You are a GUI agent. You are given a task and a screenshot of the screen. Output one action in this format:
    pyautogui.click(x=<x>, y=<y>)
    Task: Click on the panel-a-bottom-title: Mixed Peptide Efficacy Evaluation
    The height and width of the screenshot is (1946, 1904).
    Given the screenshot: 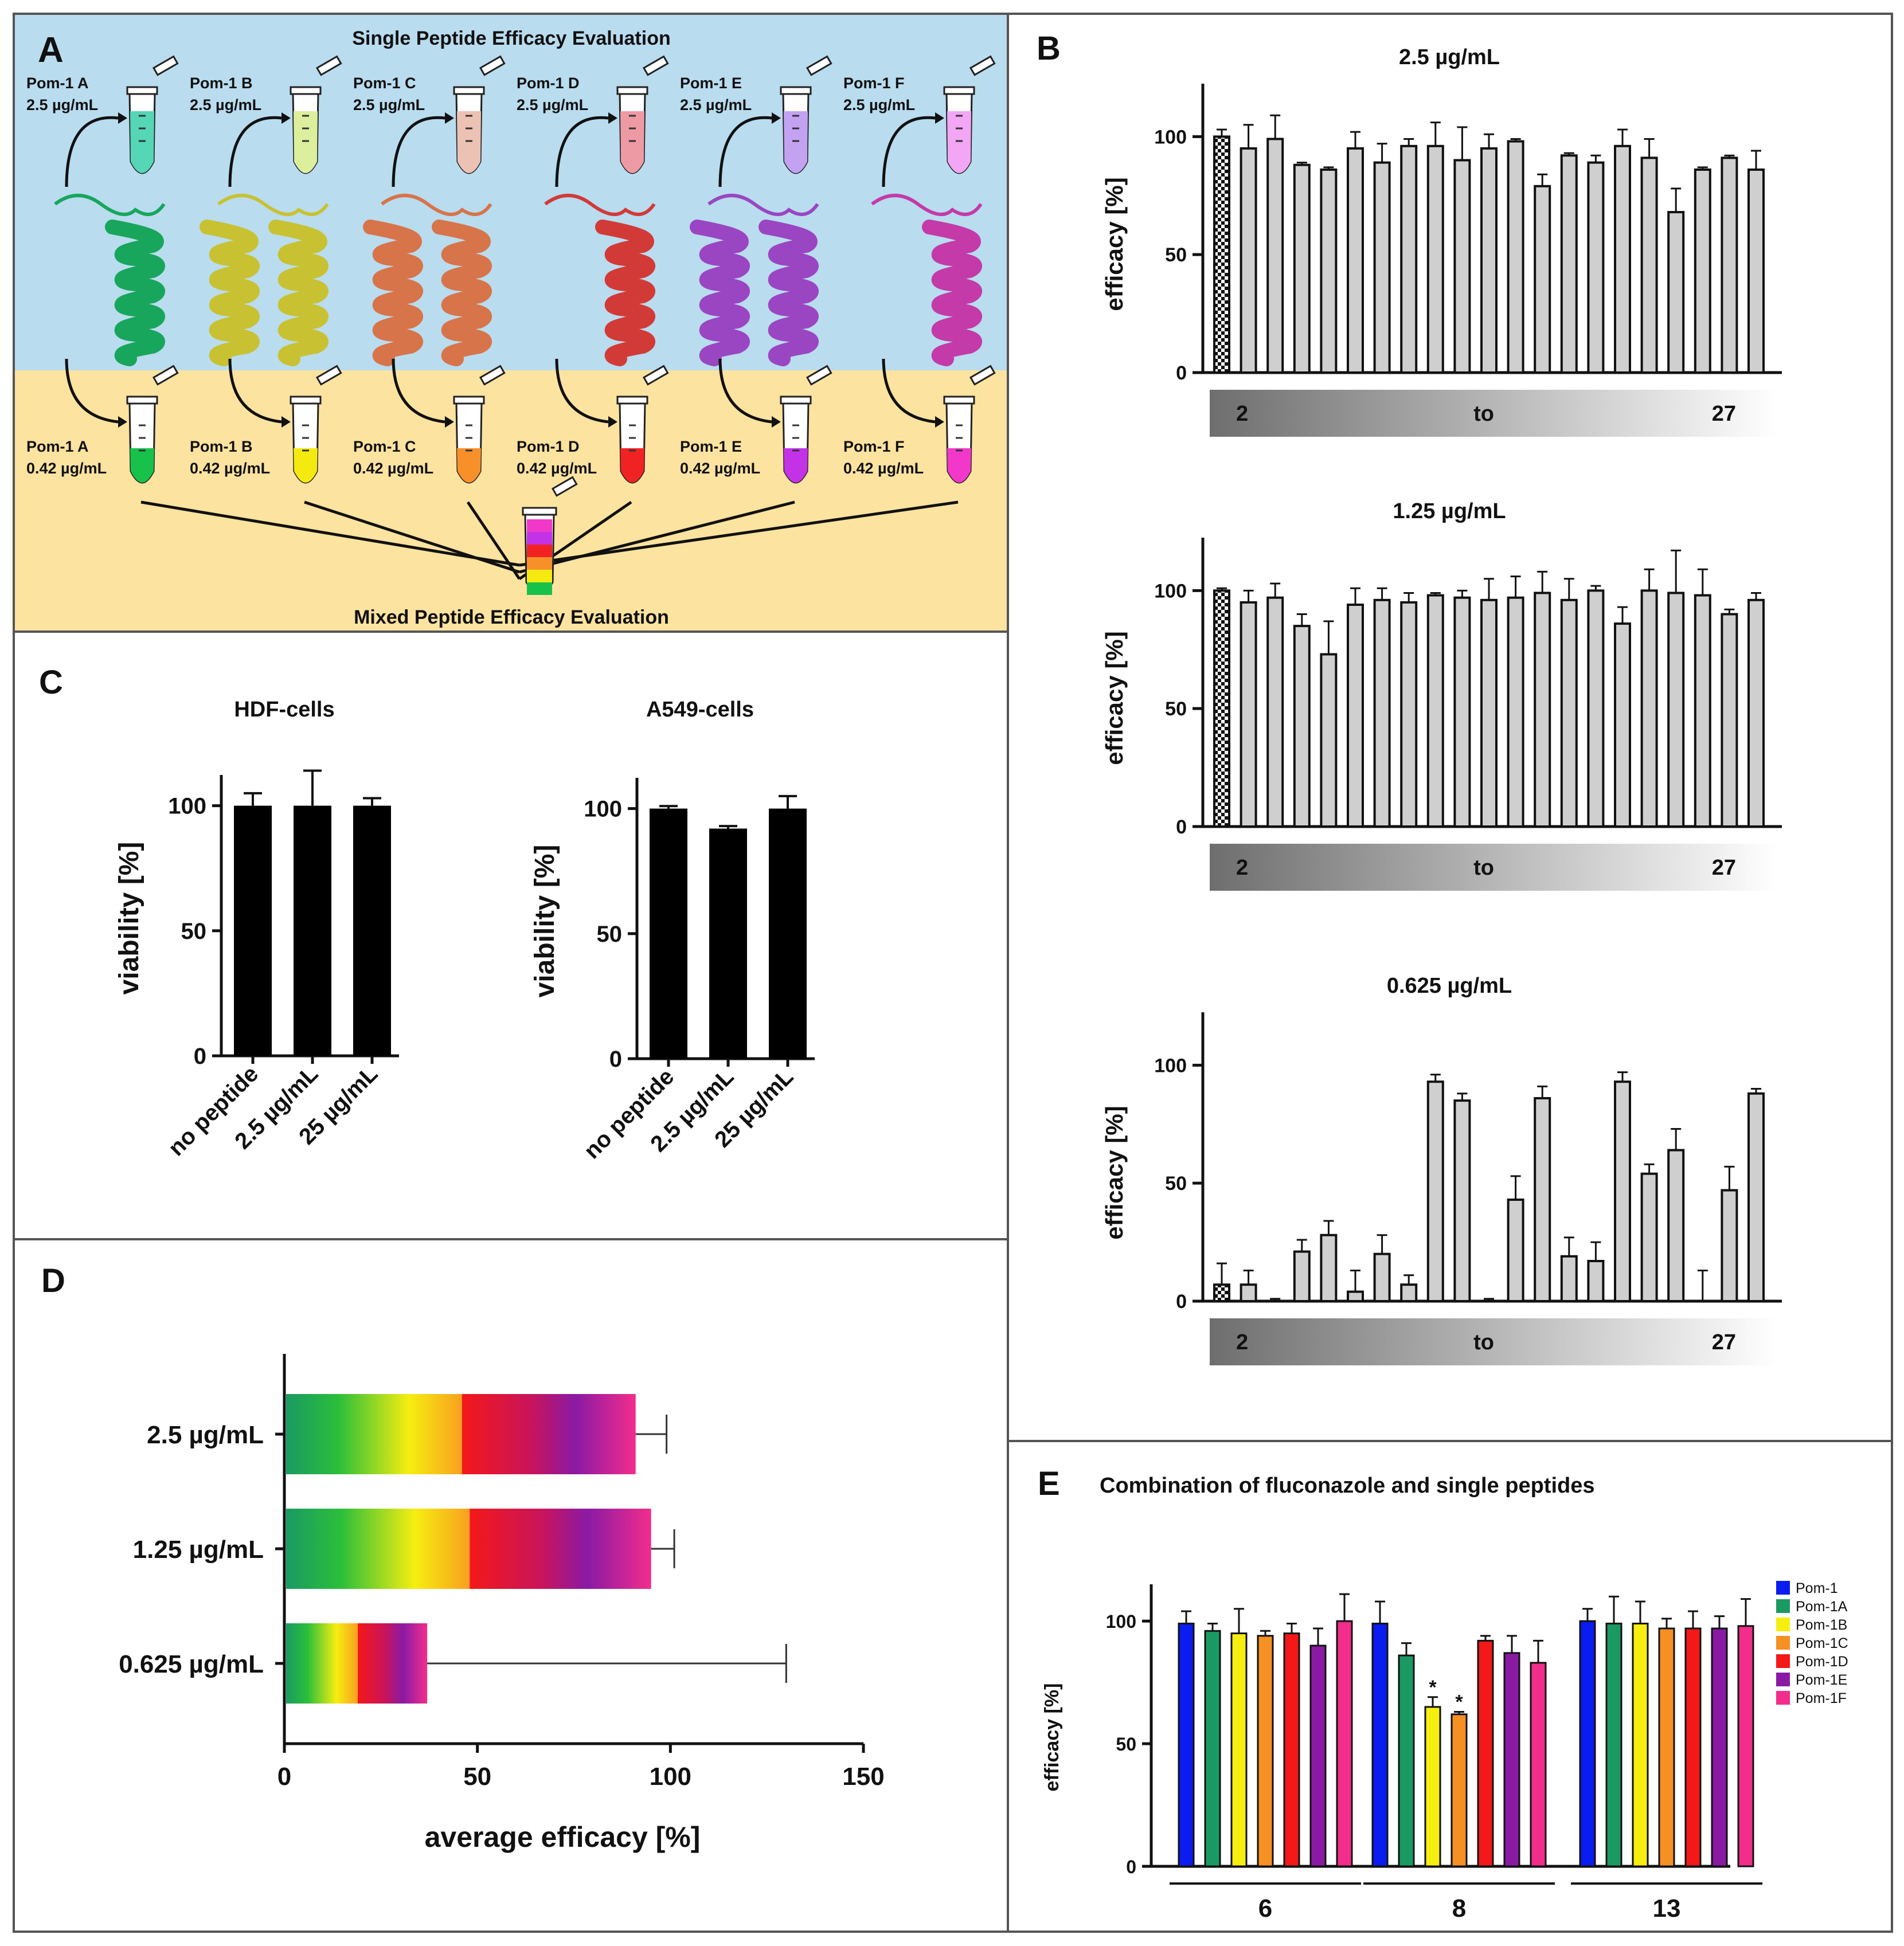 What is the action you would take?
    pyautogui.click(x=511, y=617)
    